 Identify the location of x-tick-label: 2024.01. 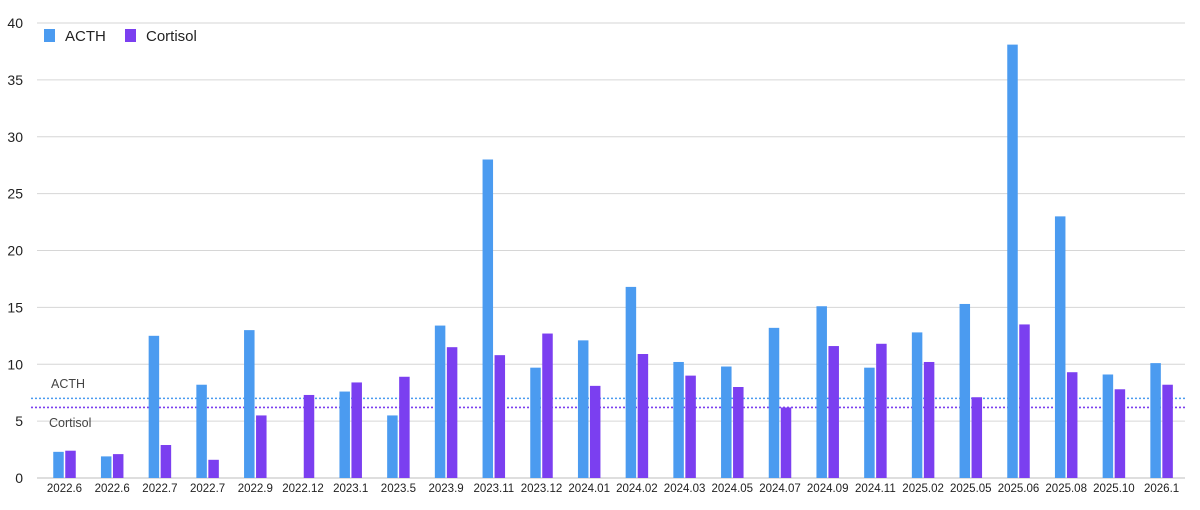
(589, 489).